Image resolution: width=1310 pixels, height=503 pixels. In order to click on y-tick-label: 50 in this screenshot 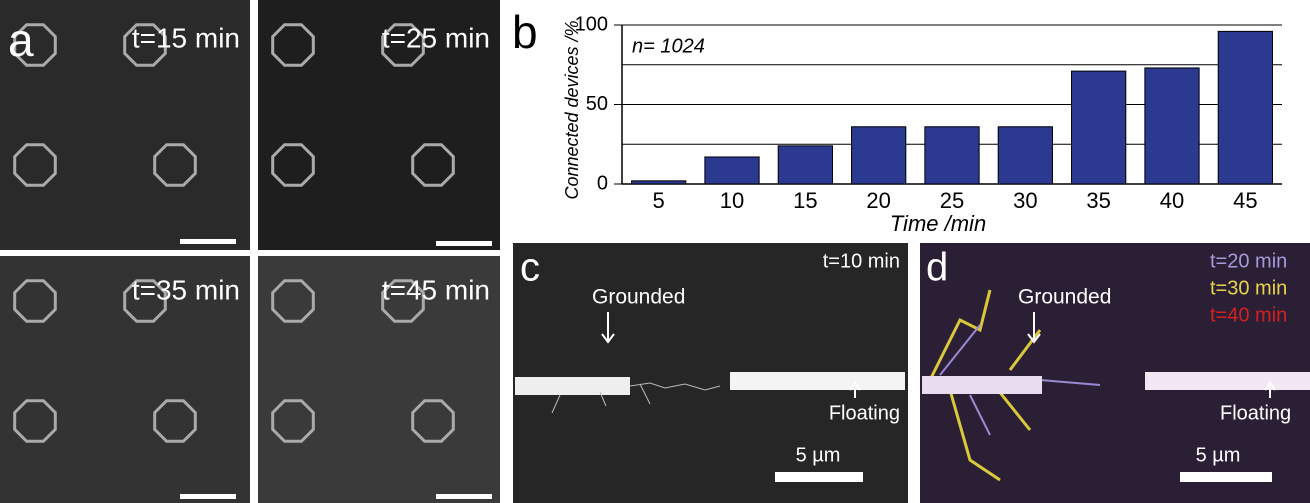, I will do `click(597, 104)`.